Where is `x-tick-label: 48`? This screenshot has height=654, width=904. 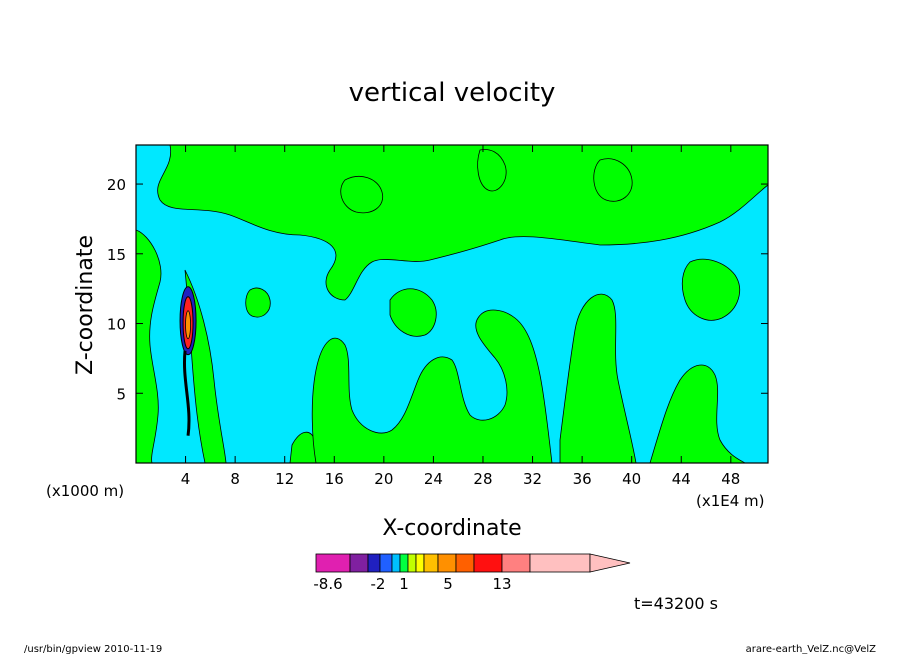
x-tick-label: 48 is located at coordinates (730, 479).